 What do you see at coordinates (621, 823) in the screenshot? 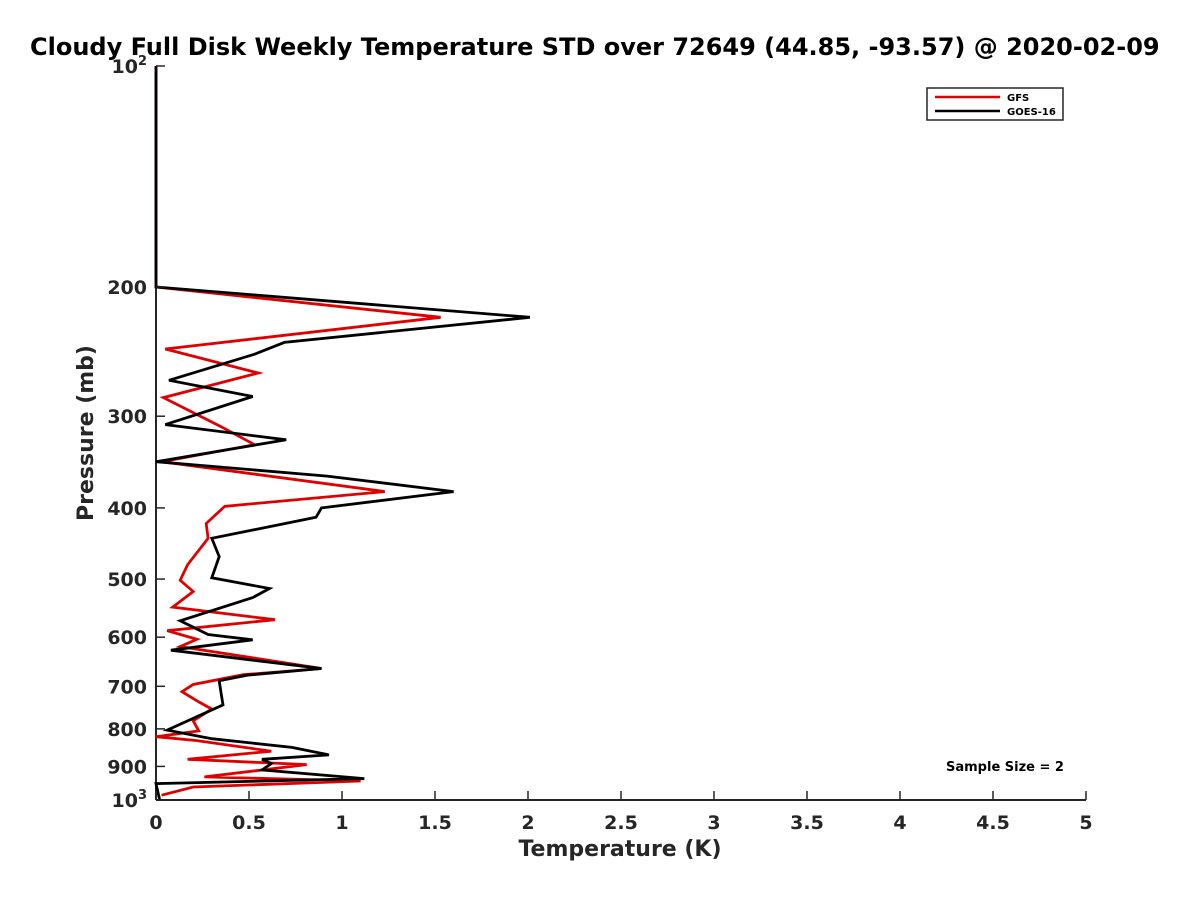
I see `x-tick-label: 2.5` at bounding box center [621, 823].